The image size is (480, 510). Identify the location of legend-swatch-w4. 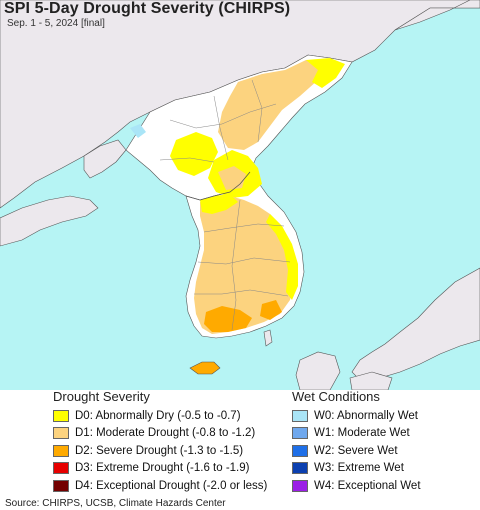
(300, 485).